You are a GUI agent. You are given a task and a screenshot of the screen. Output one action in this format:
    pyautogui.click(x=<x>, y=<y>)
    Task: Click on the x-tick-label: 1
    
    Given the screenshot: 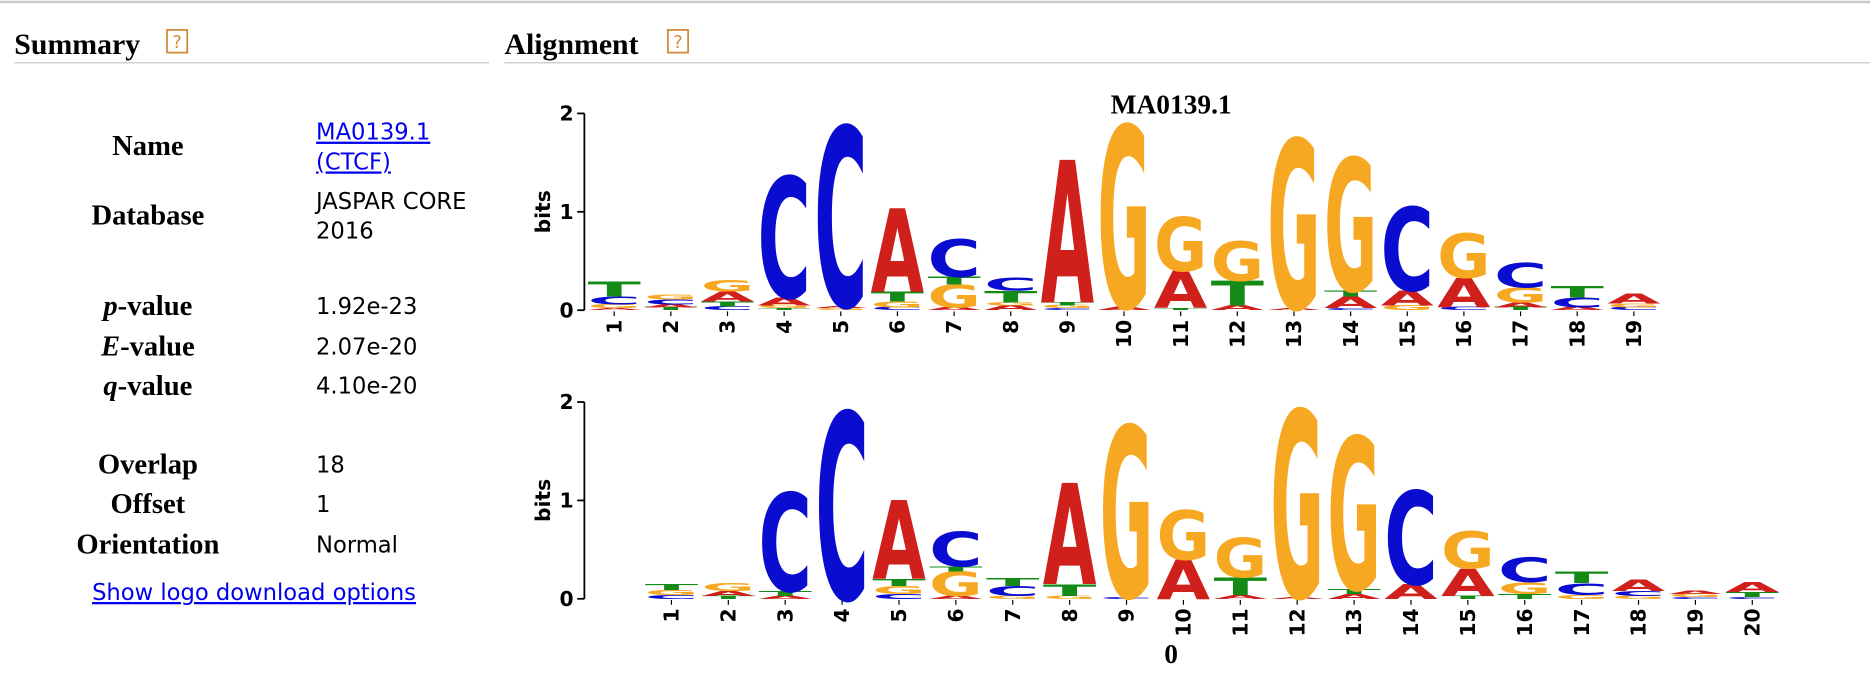 What is the action you would take?
    pyautogui.click(x=672, y=615)
    